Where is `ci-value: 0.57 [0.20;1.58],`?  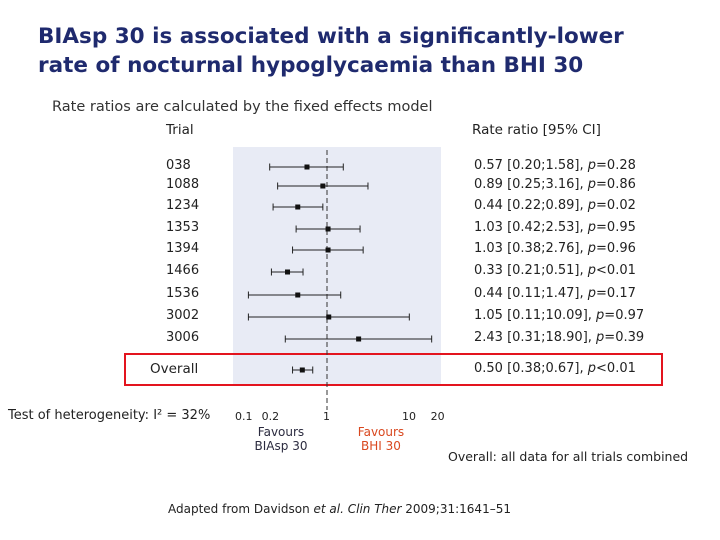 ci-value: 0.57 [0.20;1.58], is located at coordinates (531, 165).